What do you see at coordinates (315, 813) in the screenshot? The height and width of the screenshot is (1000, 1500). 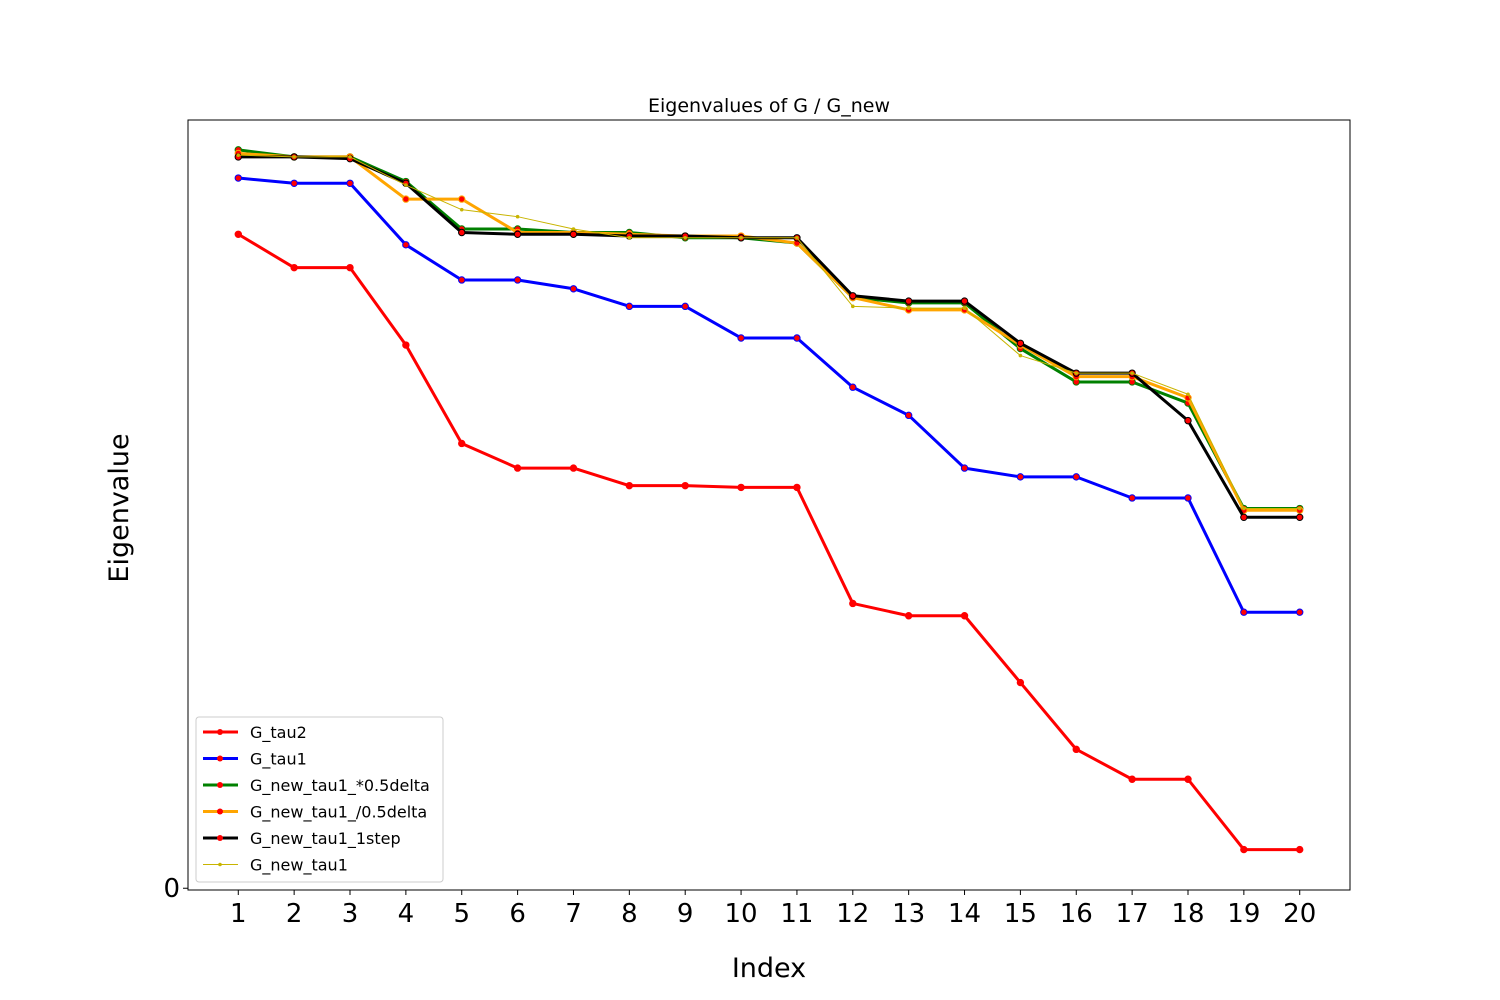 I see `legend-item: G_new_tau1_/0.5delta` at bounding box center [315, 813].